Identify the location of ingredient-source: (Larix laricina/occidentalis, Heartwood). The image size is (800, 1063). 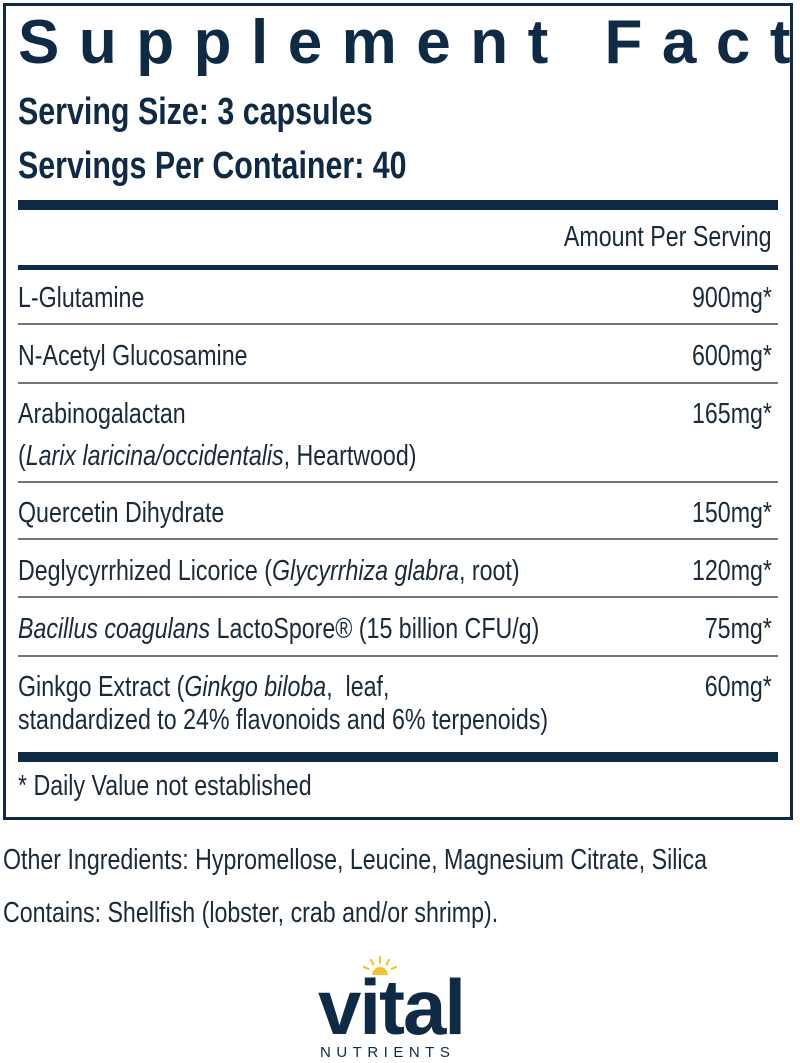
(267, 456).